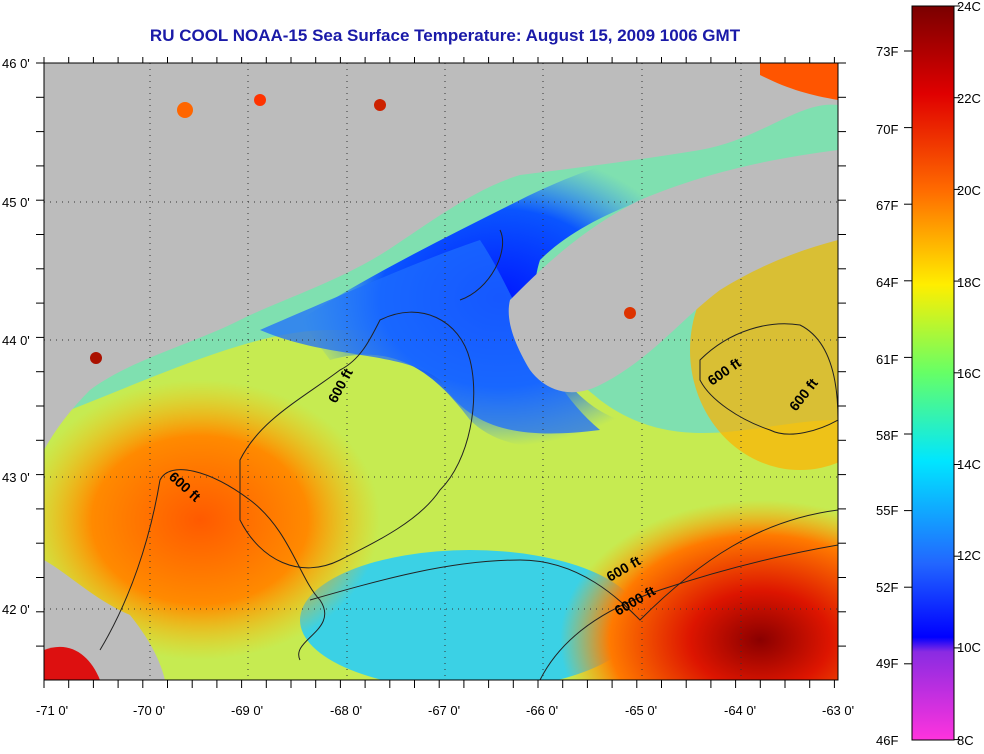  I want to click on colorbar-f-label: 73F, so click(887, 51).